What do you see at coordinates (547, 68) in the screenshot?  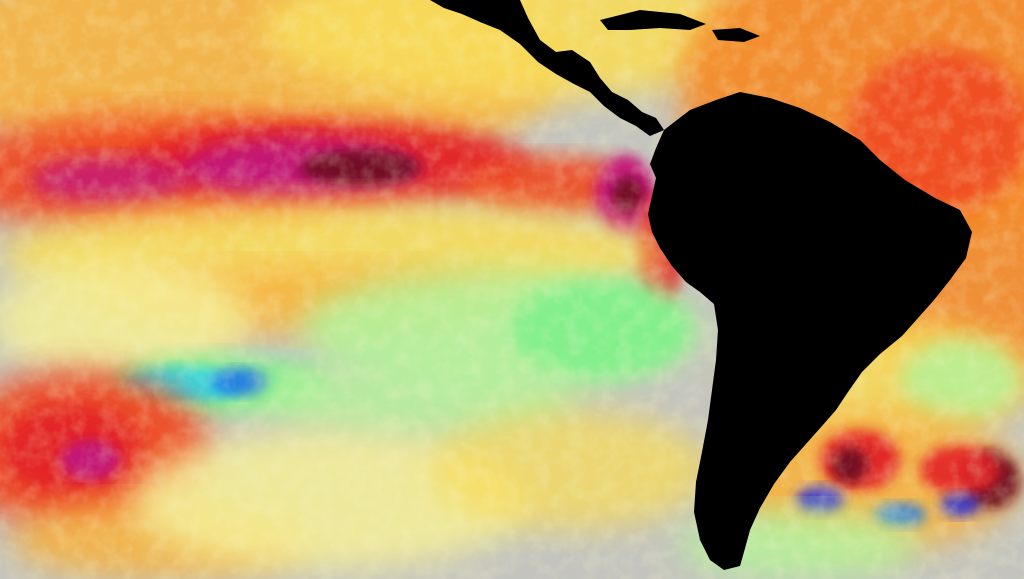 I see `central-america-landmass` at bounding box center [547, 68].